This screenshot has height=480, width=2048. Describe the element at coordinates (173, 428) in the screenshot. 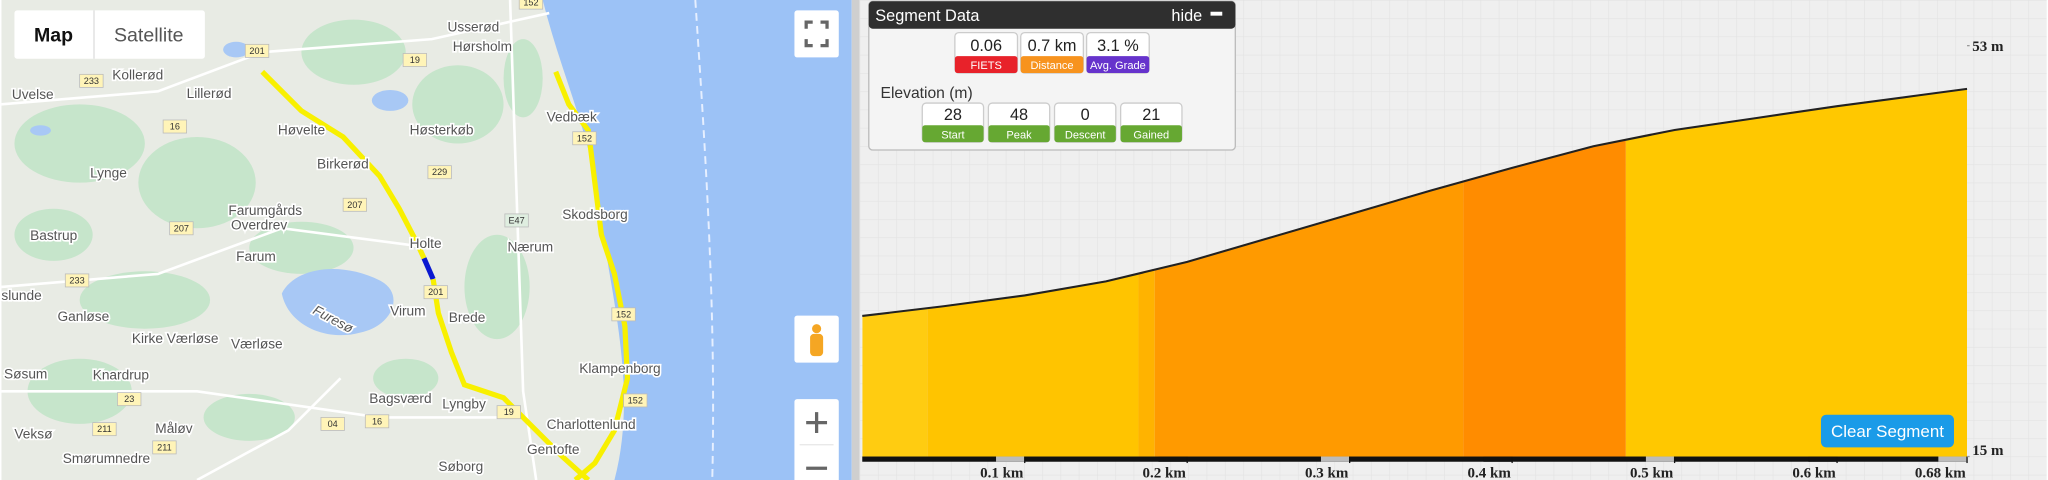

I see `place-label: Måløv` at that location.